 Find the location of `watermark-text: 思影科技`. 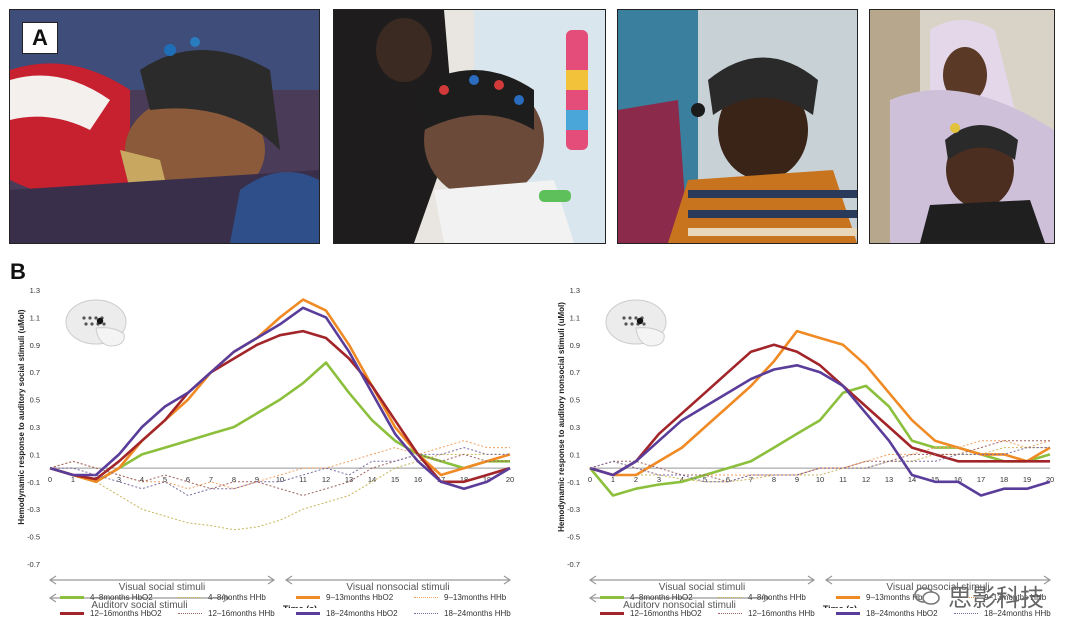

watermark-text: 思影科技 is located at coordinates (996, 598).